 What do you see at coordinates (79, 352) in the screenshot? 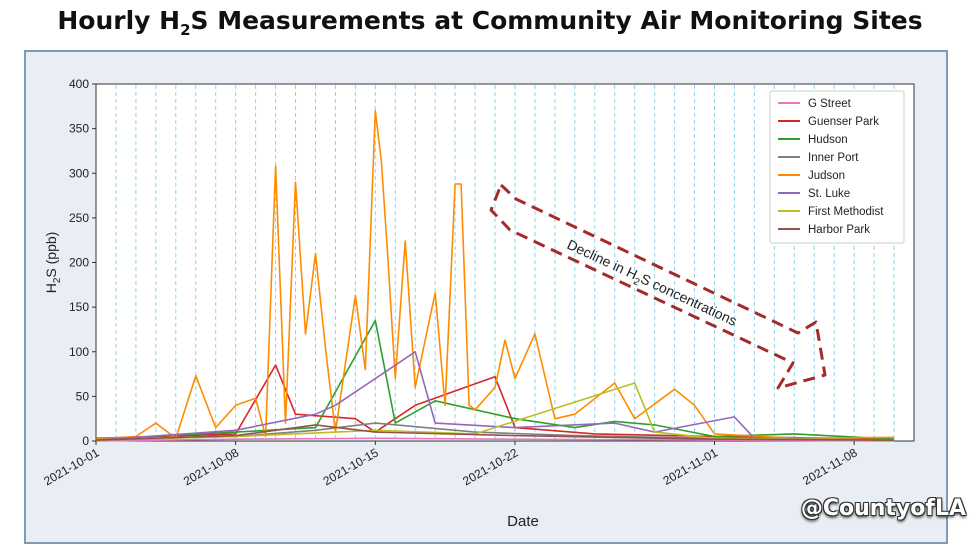
I see `y-tick-label: 100` at bounding box center [79, 352].